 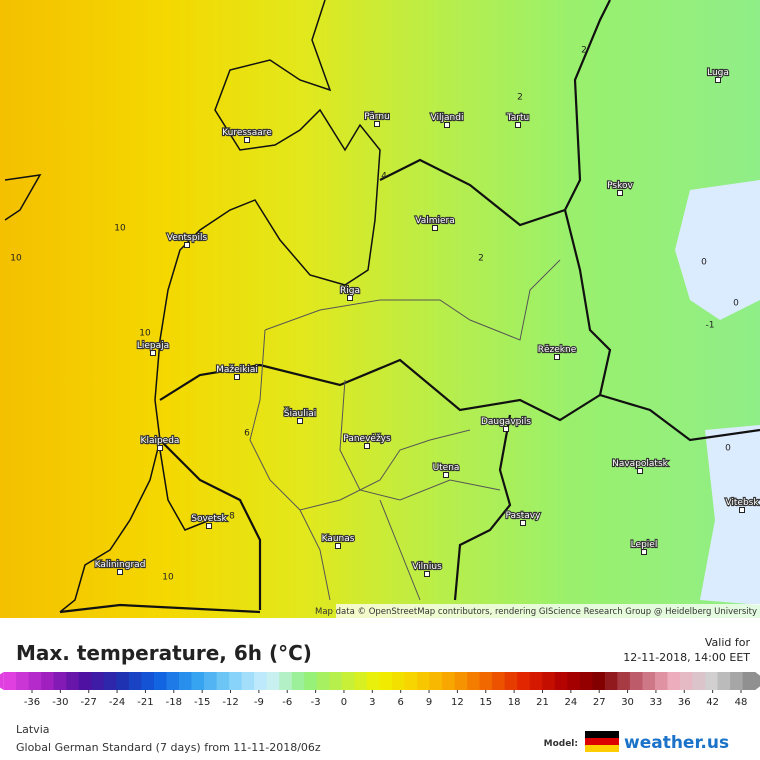 What do you see at coordinates (164, 653) in the screenshot?
I see `title: Max. temperature, 6h (°C)` at bounding box center [164, 653].